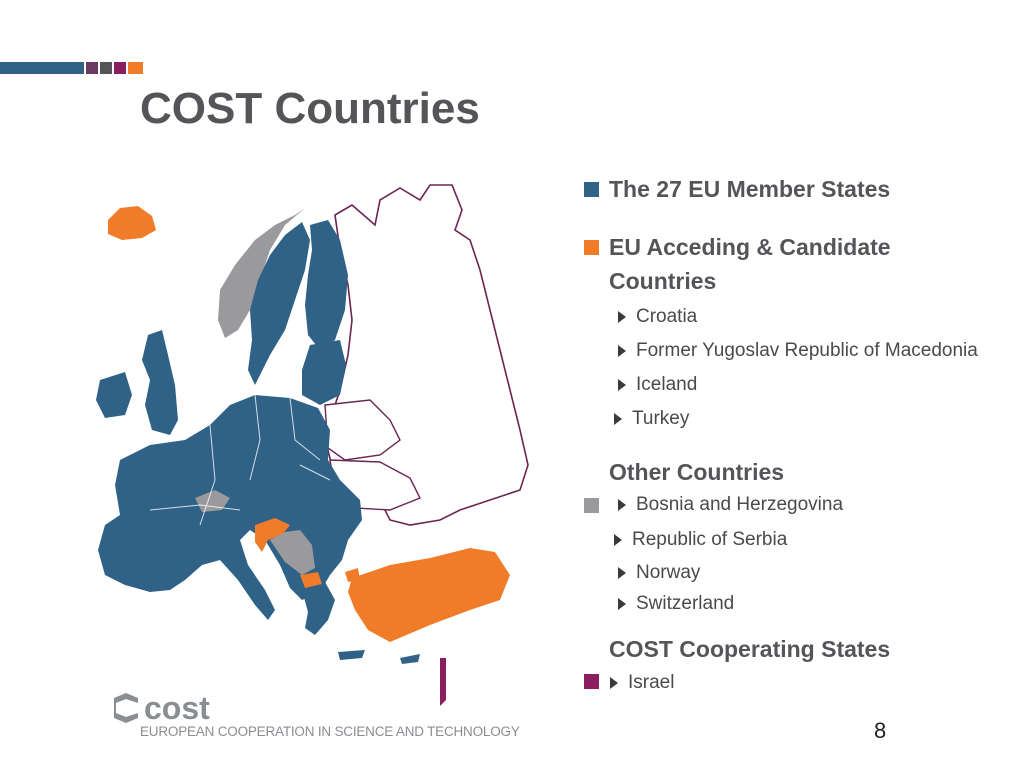 This screenshot has width=1024, height=768. Describe the element at coordinates (311, 580) in the screenshot. I see `macedonia-shape` at that location.